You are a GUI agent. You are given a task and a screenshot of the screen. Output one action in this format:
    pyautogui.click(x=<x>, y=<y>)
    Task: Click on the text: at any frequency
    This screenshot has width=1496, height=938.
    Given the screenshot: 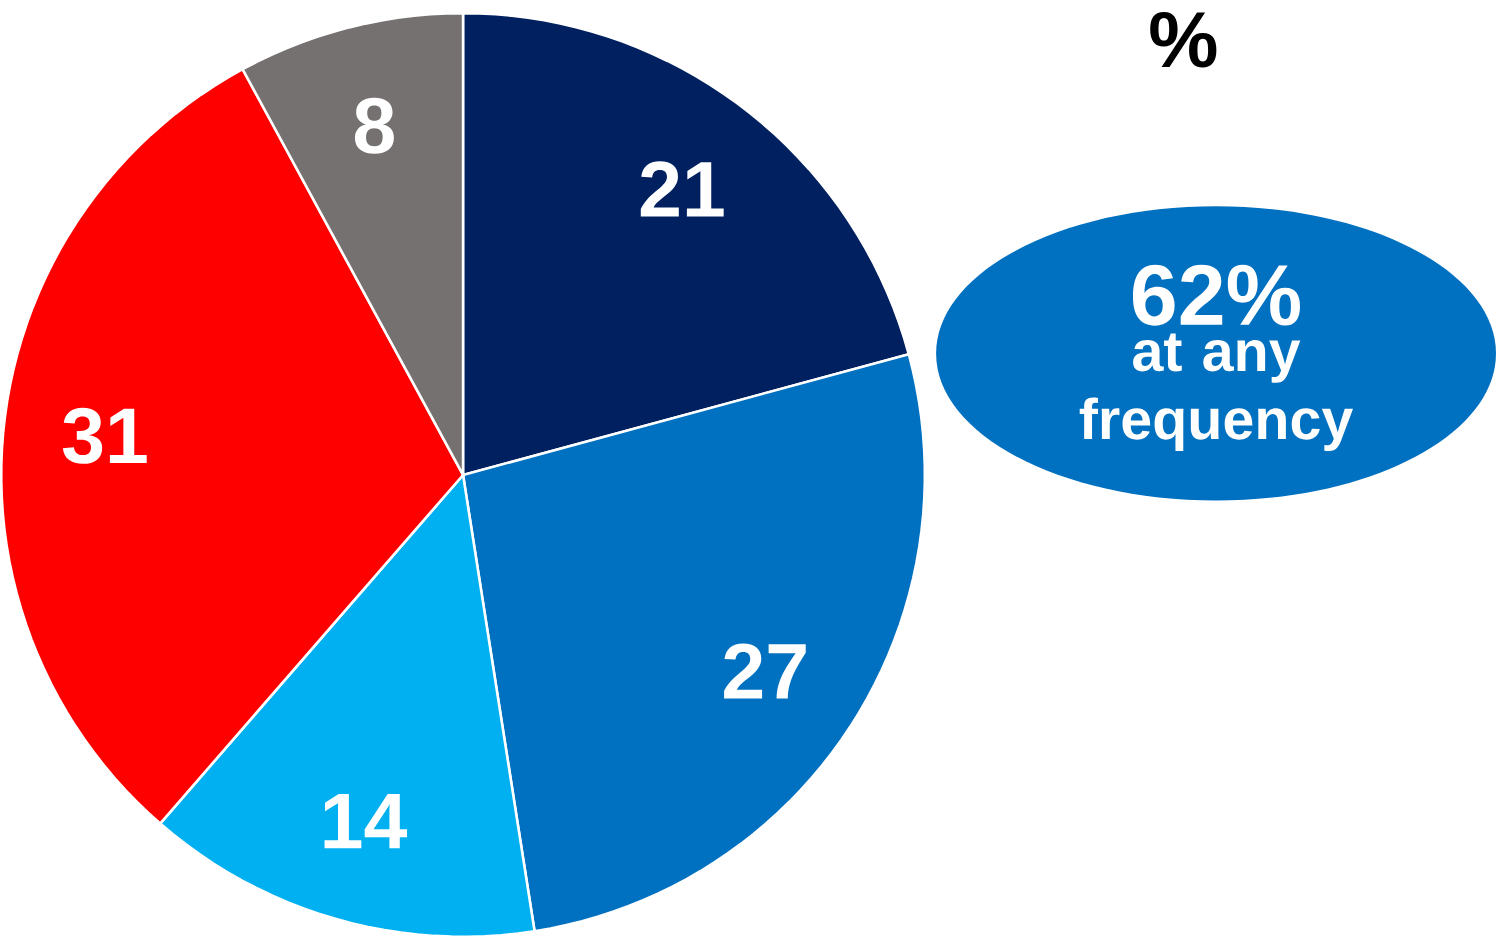 What is the action you would take?
    pyautogui.click(x=1216, y=392)
    